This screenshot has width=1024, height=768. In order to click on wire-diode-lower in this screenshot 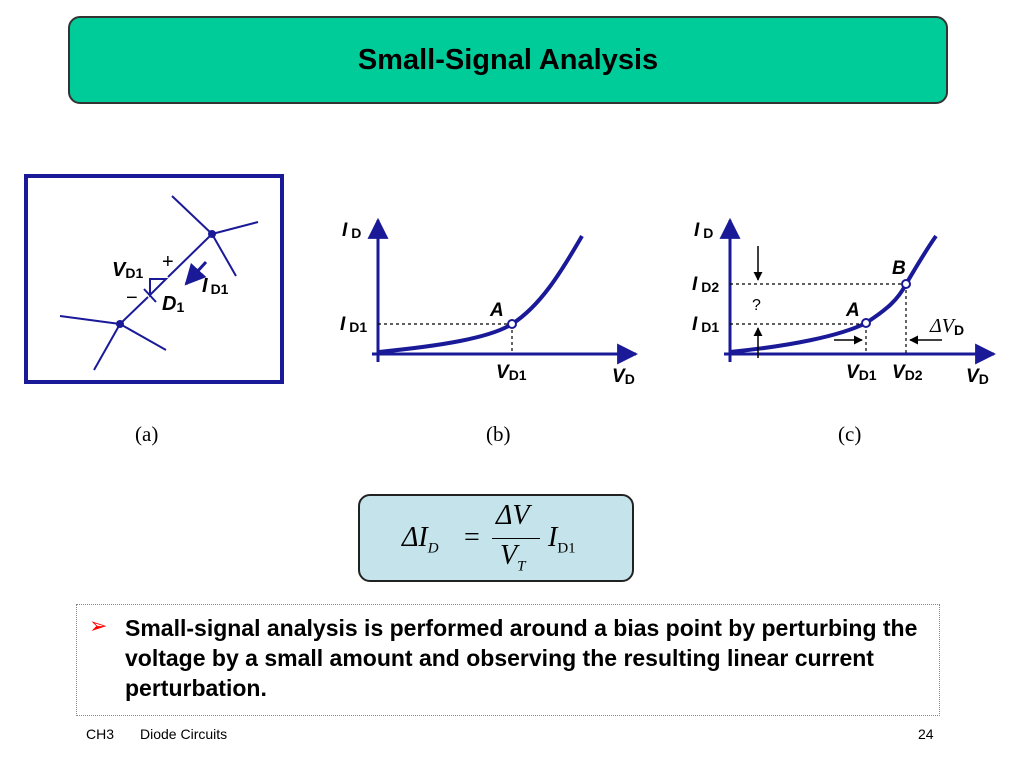, I will do `click(134, 310)`.